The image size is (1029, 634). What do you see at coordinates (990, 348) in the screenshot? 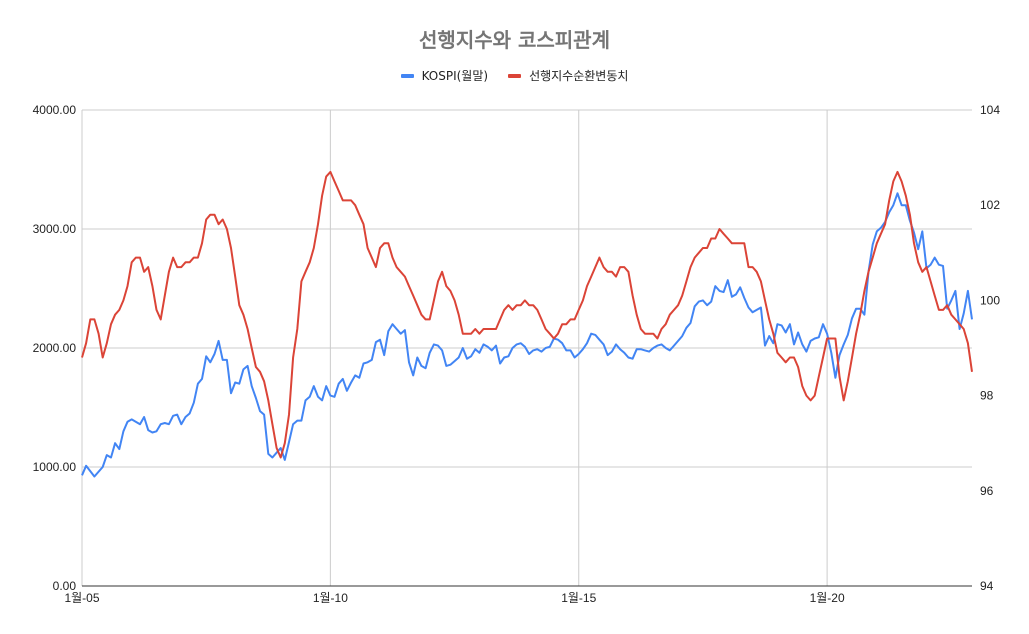
I see `y-axis-right: 94 96 98 100 102 104` at bounding box center [990, 348].